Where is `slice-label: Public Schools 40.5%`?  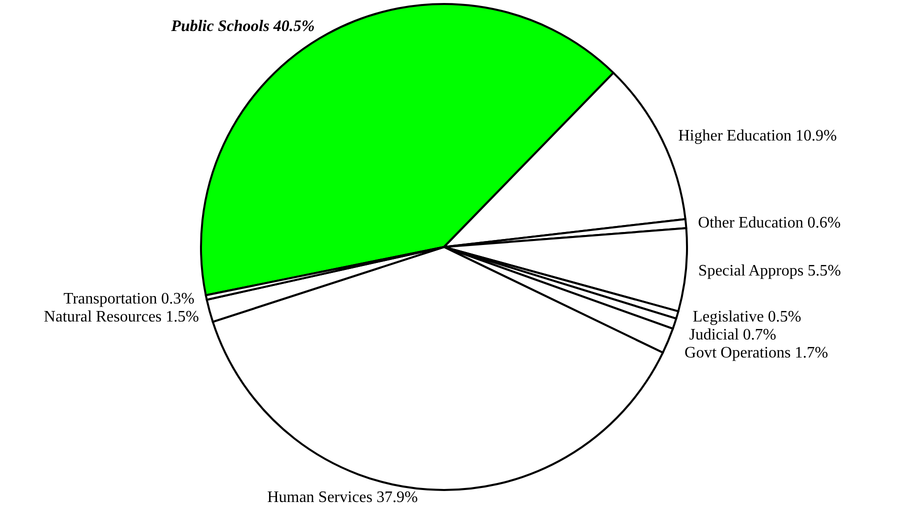
slice-label: Public Schools 40.5% is located at coordinates (242, 27).